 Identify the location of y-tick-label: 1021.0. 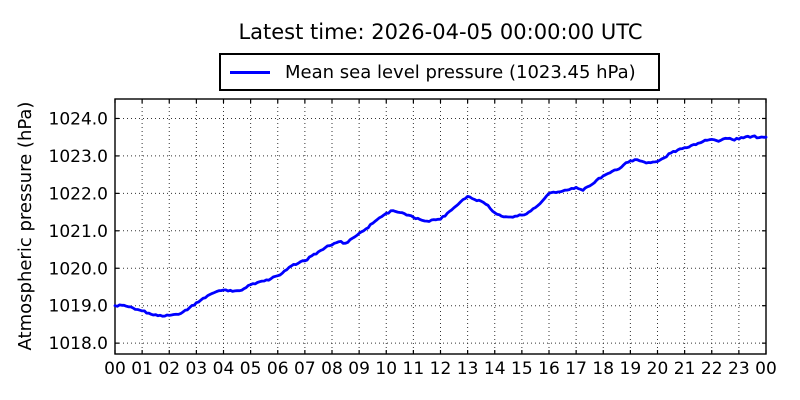
(78, 232).